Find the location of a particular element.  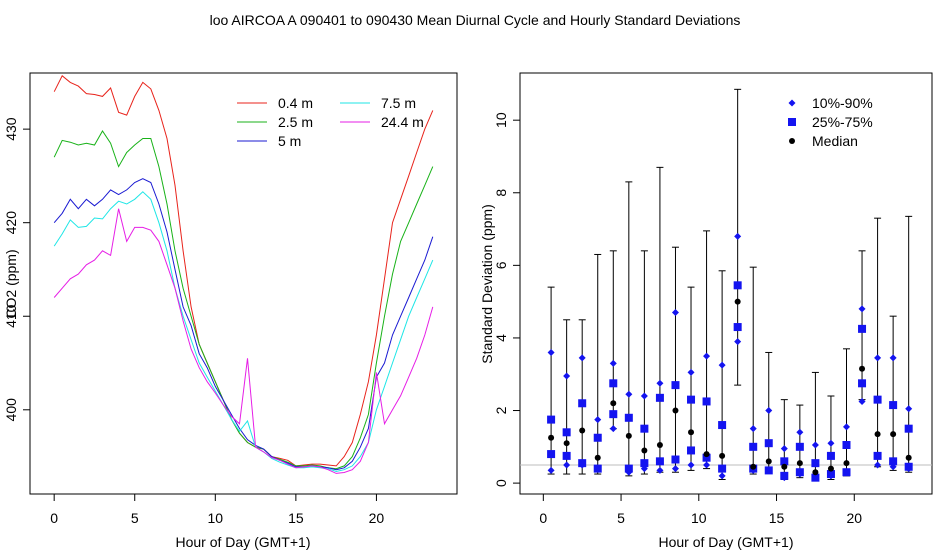

stddev-y-tick-label: 10 is located at coordinates (501, 120).